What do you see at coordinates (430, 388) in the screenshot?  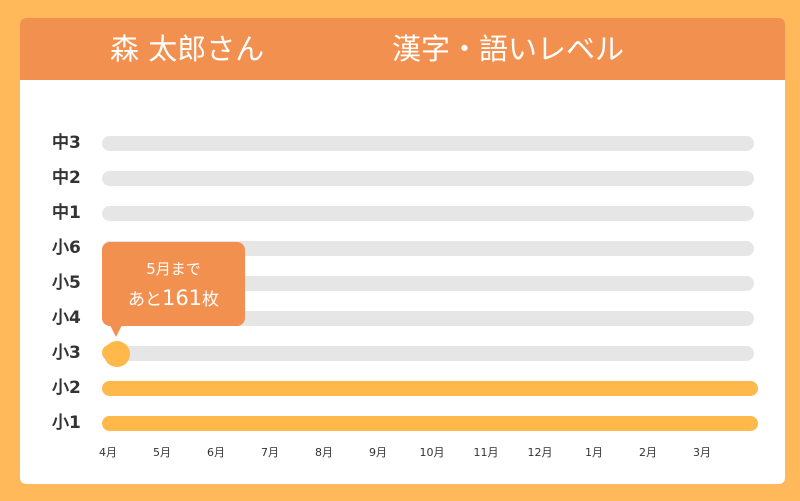 I see `level-track-sho2` at bounding box center [430, 388].